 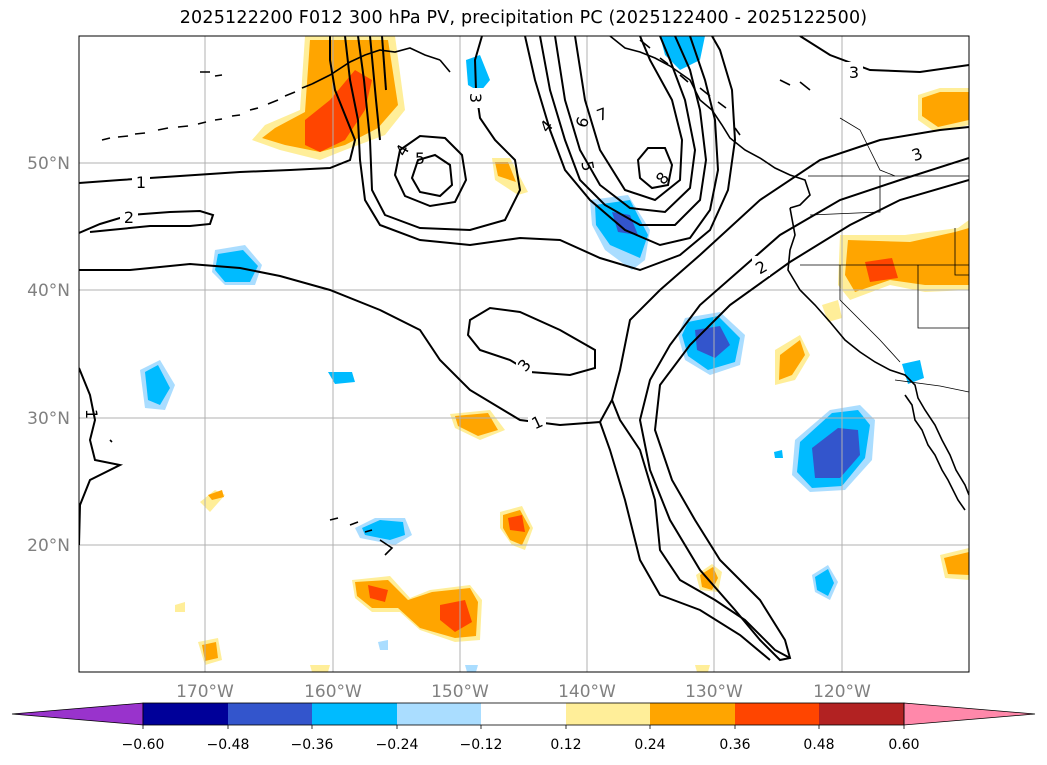 What do you see at coordinates (625, 223) in the screenshot?
I see `precip-negative-offshore-core` at bounding box center [625, 223].